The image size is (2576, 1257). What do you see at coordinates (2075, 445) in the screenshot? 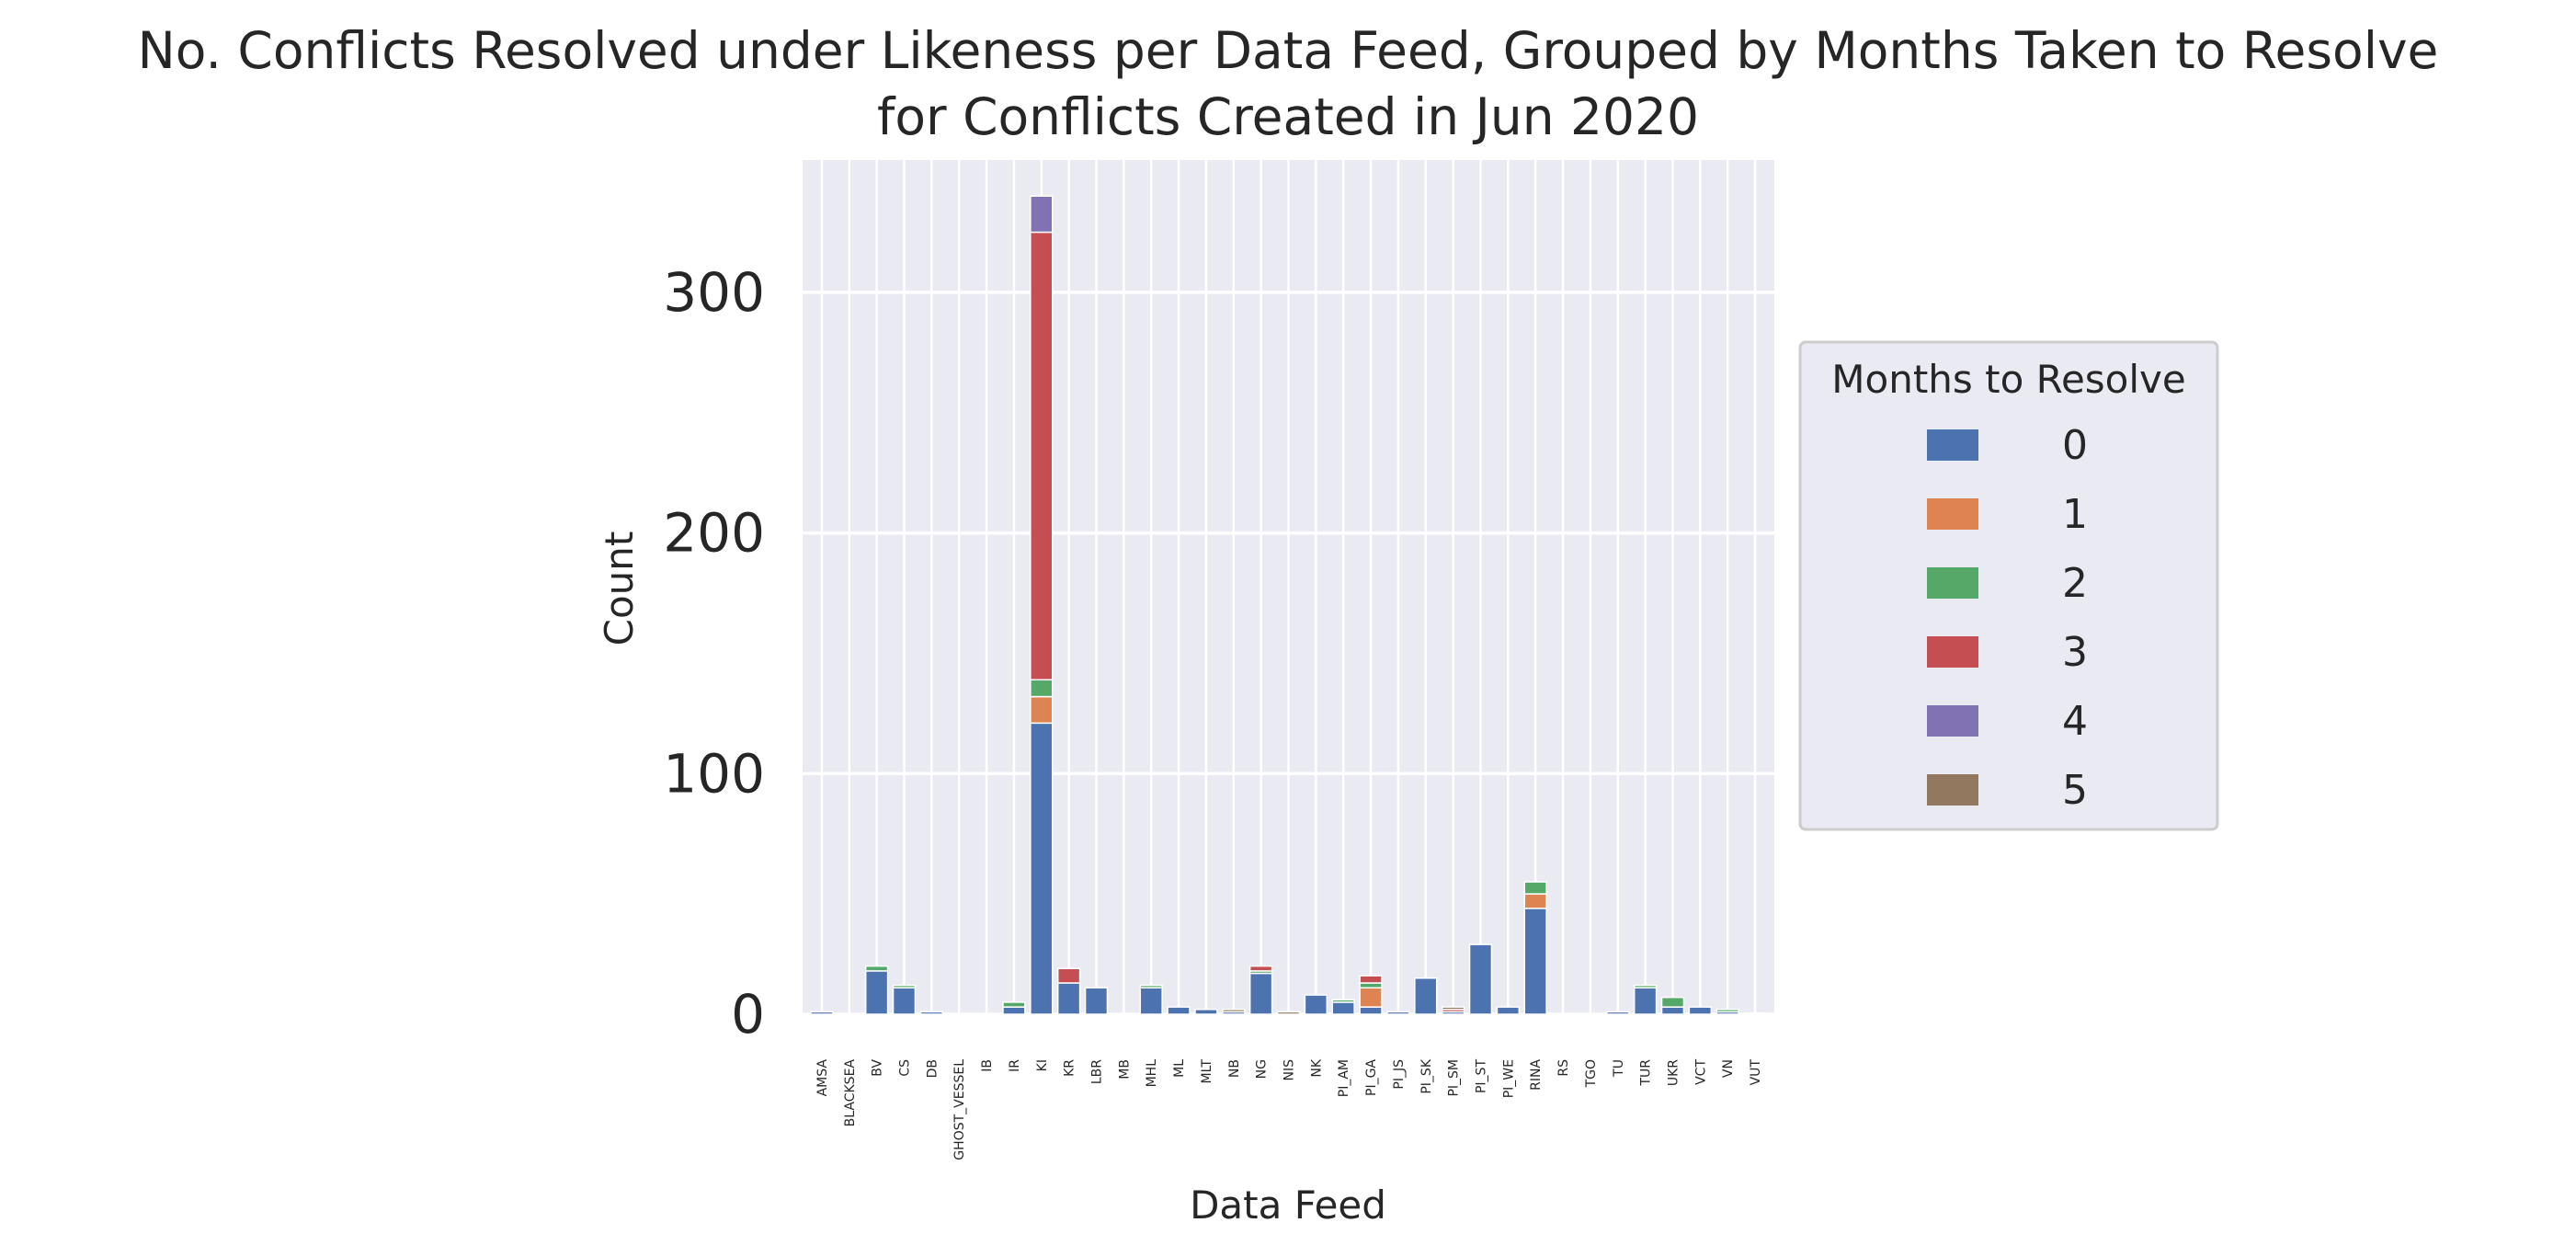
I see `legend-label: 0` at bounding box center [2075, 445].